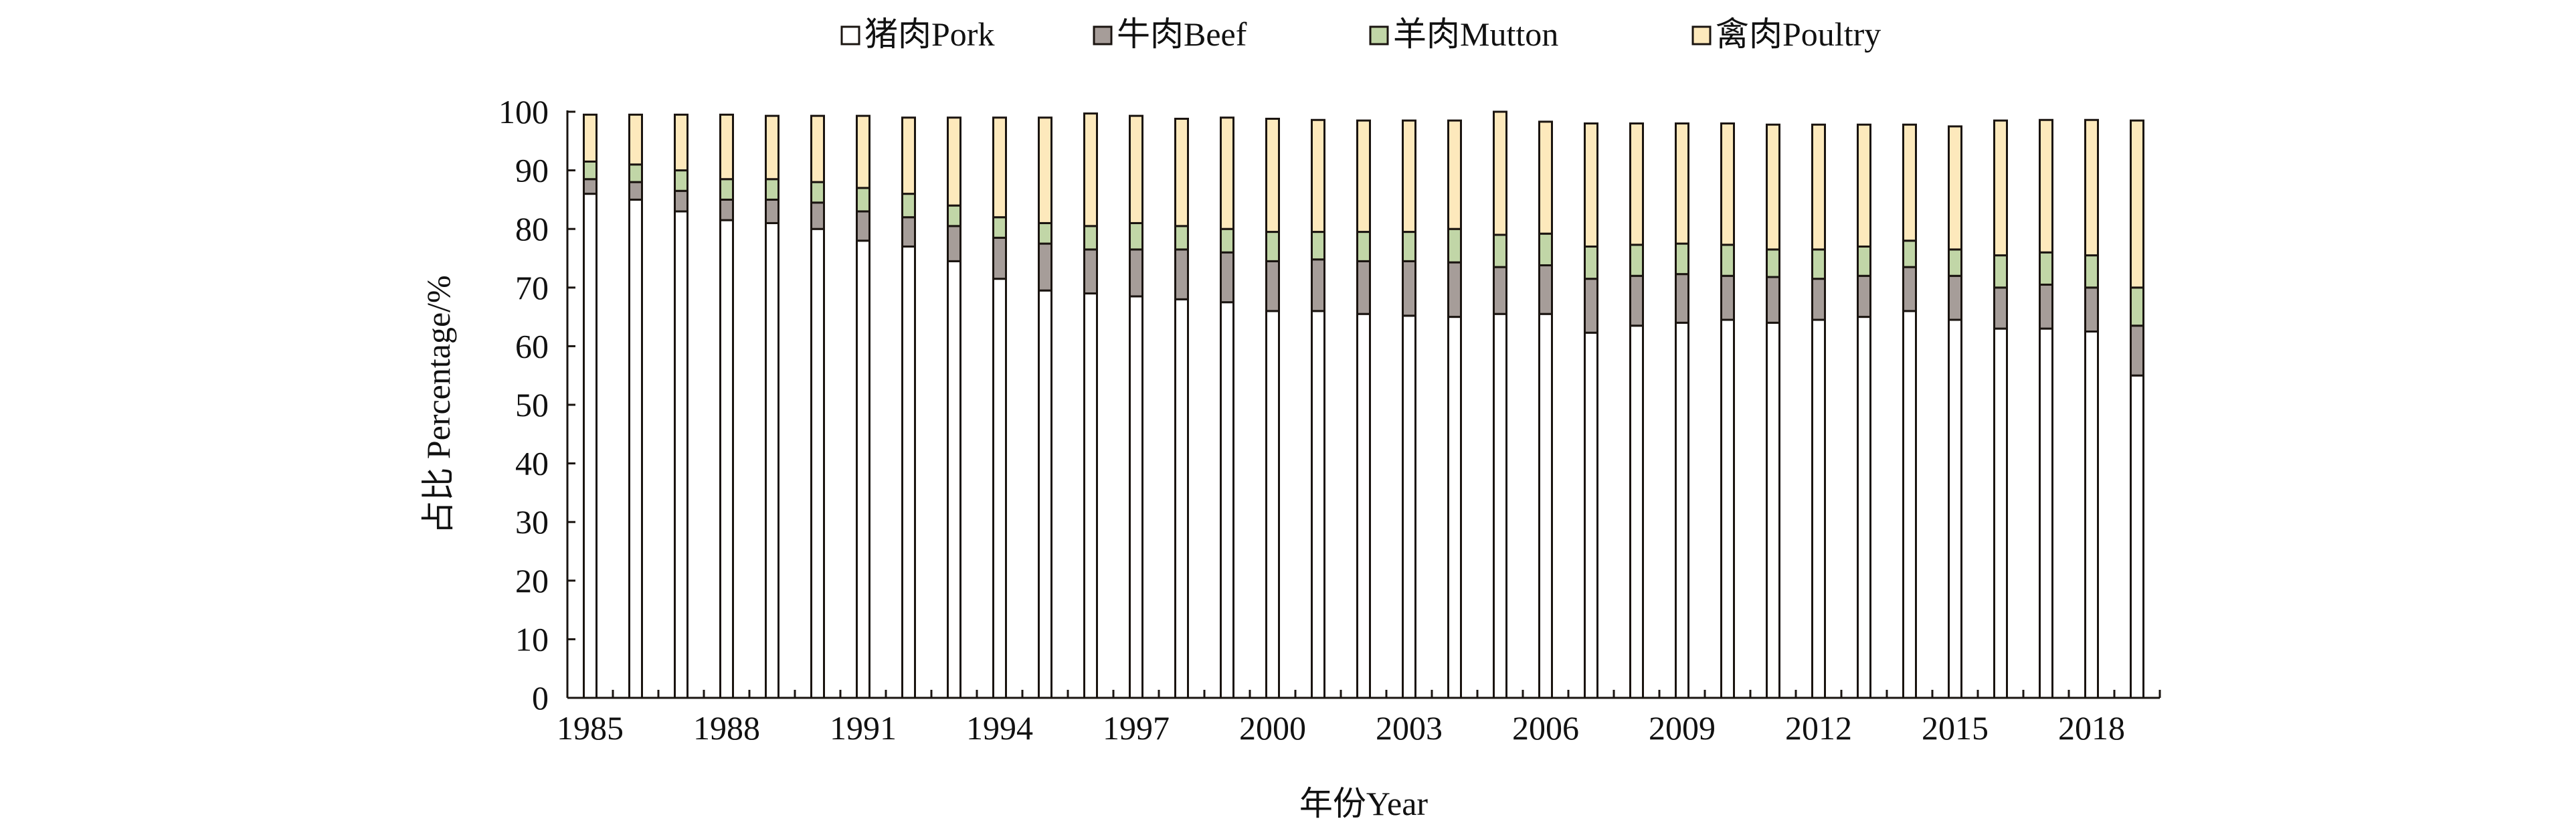 Image resolution: width=2576 pixels, height=833 pixels. I want to click on bar-1986, so click(635, 406).